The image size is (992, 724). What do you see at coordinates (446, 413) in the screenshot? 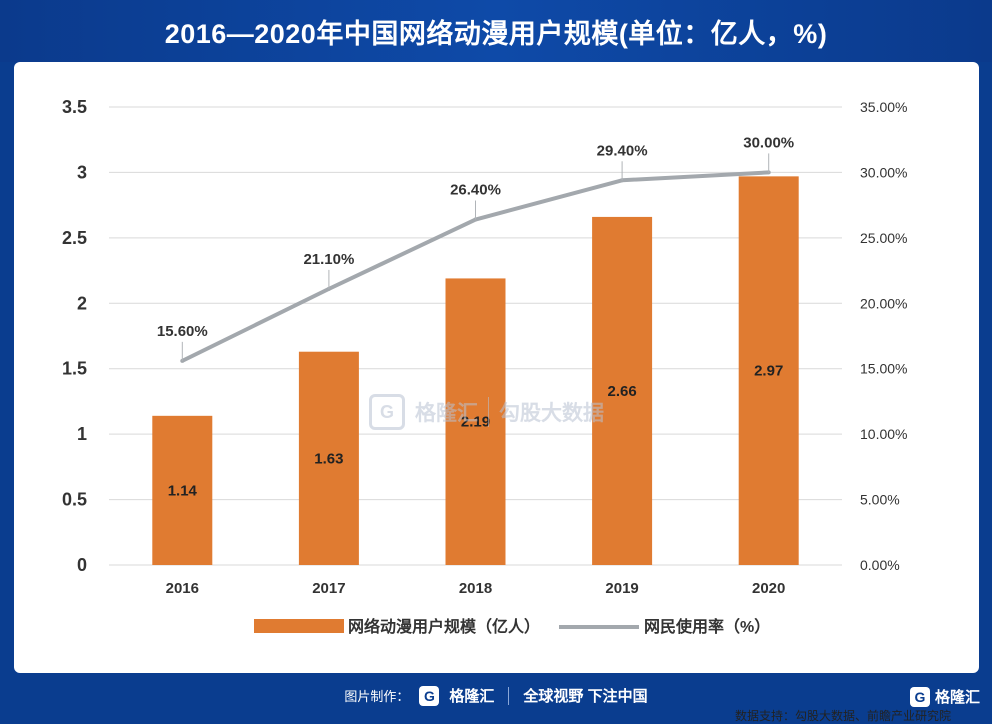
I see `watermark-brand-1: 格隆汇` at bounding box center [446, 413].